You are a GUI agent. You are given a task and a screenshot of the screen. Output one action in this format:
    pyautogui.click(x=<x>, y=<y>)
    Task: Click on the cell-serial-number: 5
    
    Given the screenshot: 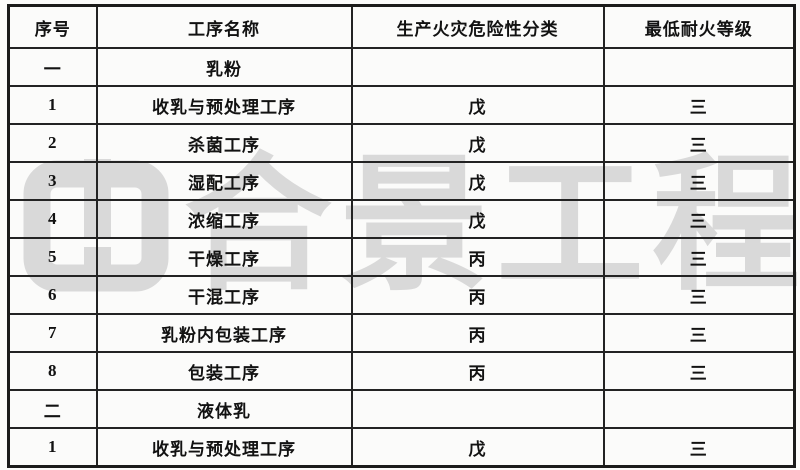 What is the action you would take?
    pyautogui.click(x=52, y=257)
    